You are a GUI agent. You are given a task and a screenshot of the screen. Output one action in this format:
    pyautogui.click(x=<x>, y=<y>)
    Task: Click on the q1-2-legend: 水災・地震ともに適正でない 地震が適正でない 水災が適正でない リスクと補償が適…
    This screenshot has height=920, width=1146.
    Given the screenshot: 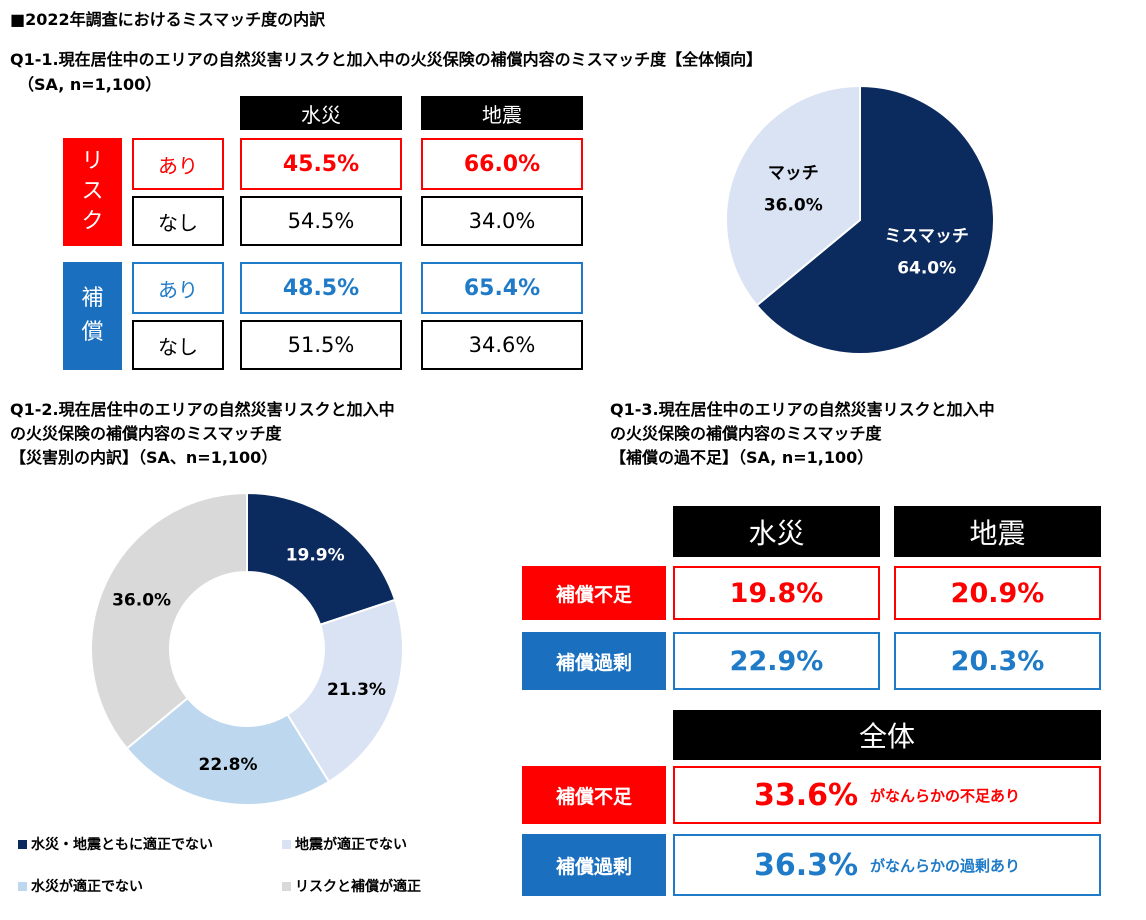 What is the action you would take?
    pyautogui.click(x=248, y=867)
    